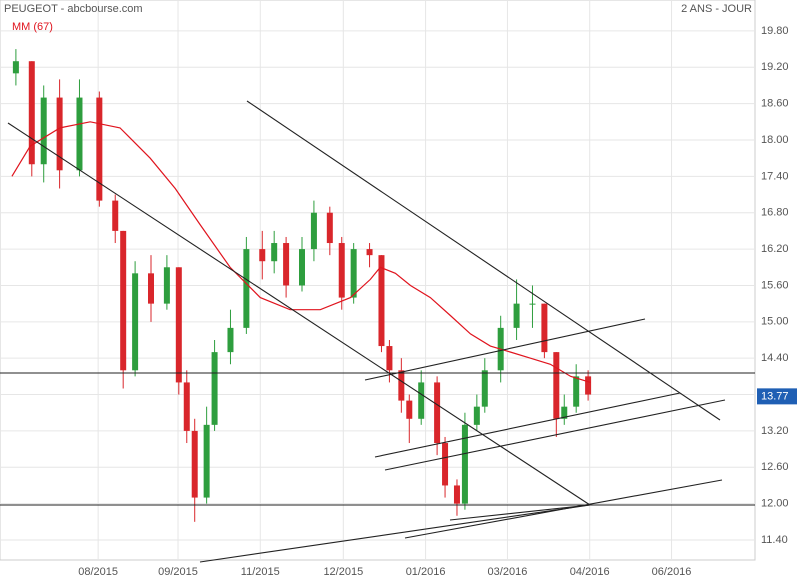 The width and height of the screenshot is (800, 580). What do you see at coordinates (775, 285) in the screenshot?
I see `y-tick-label: 15.60` at bounding box center [775, 285].